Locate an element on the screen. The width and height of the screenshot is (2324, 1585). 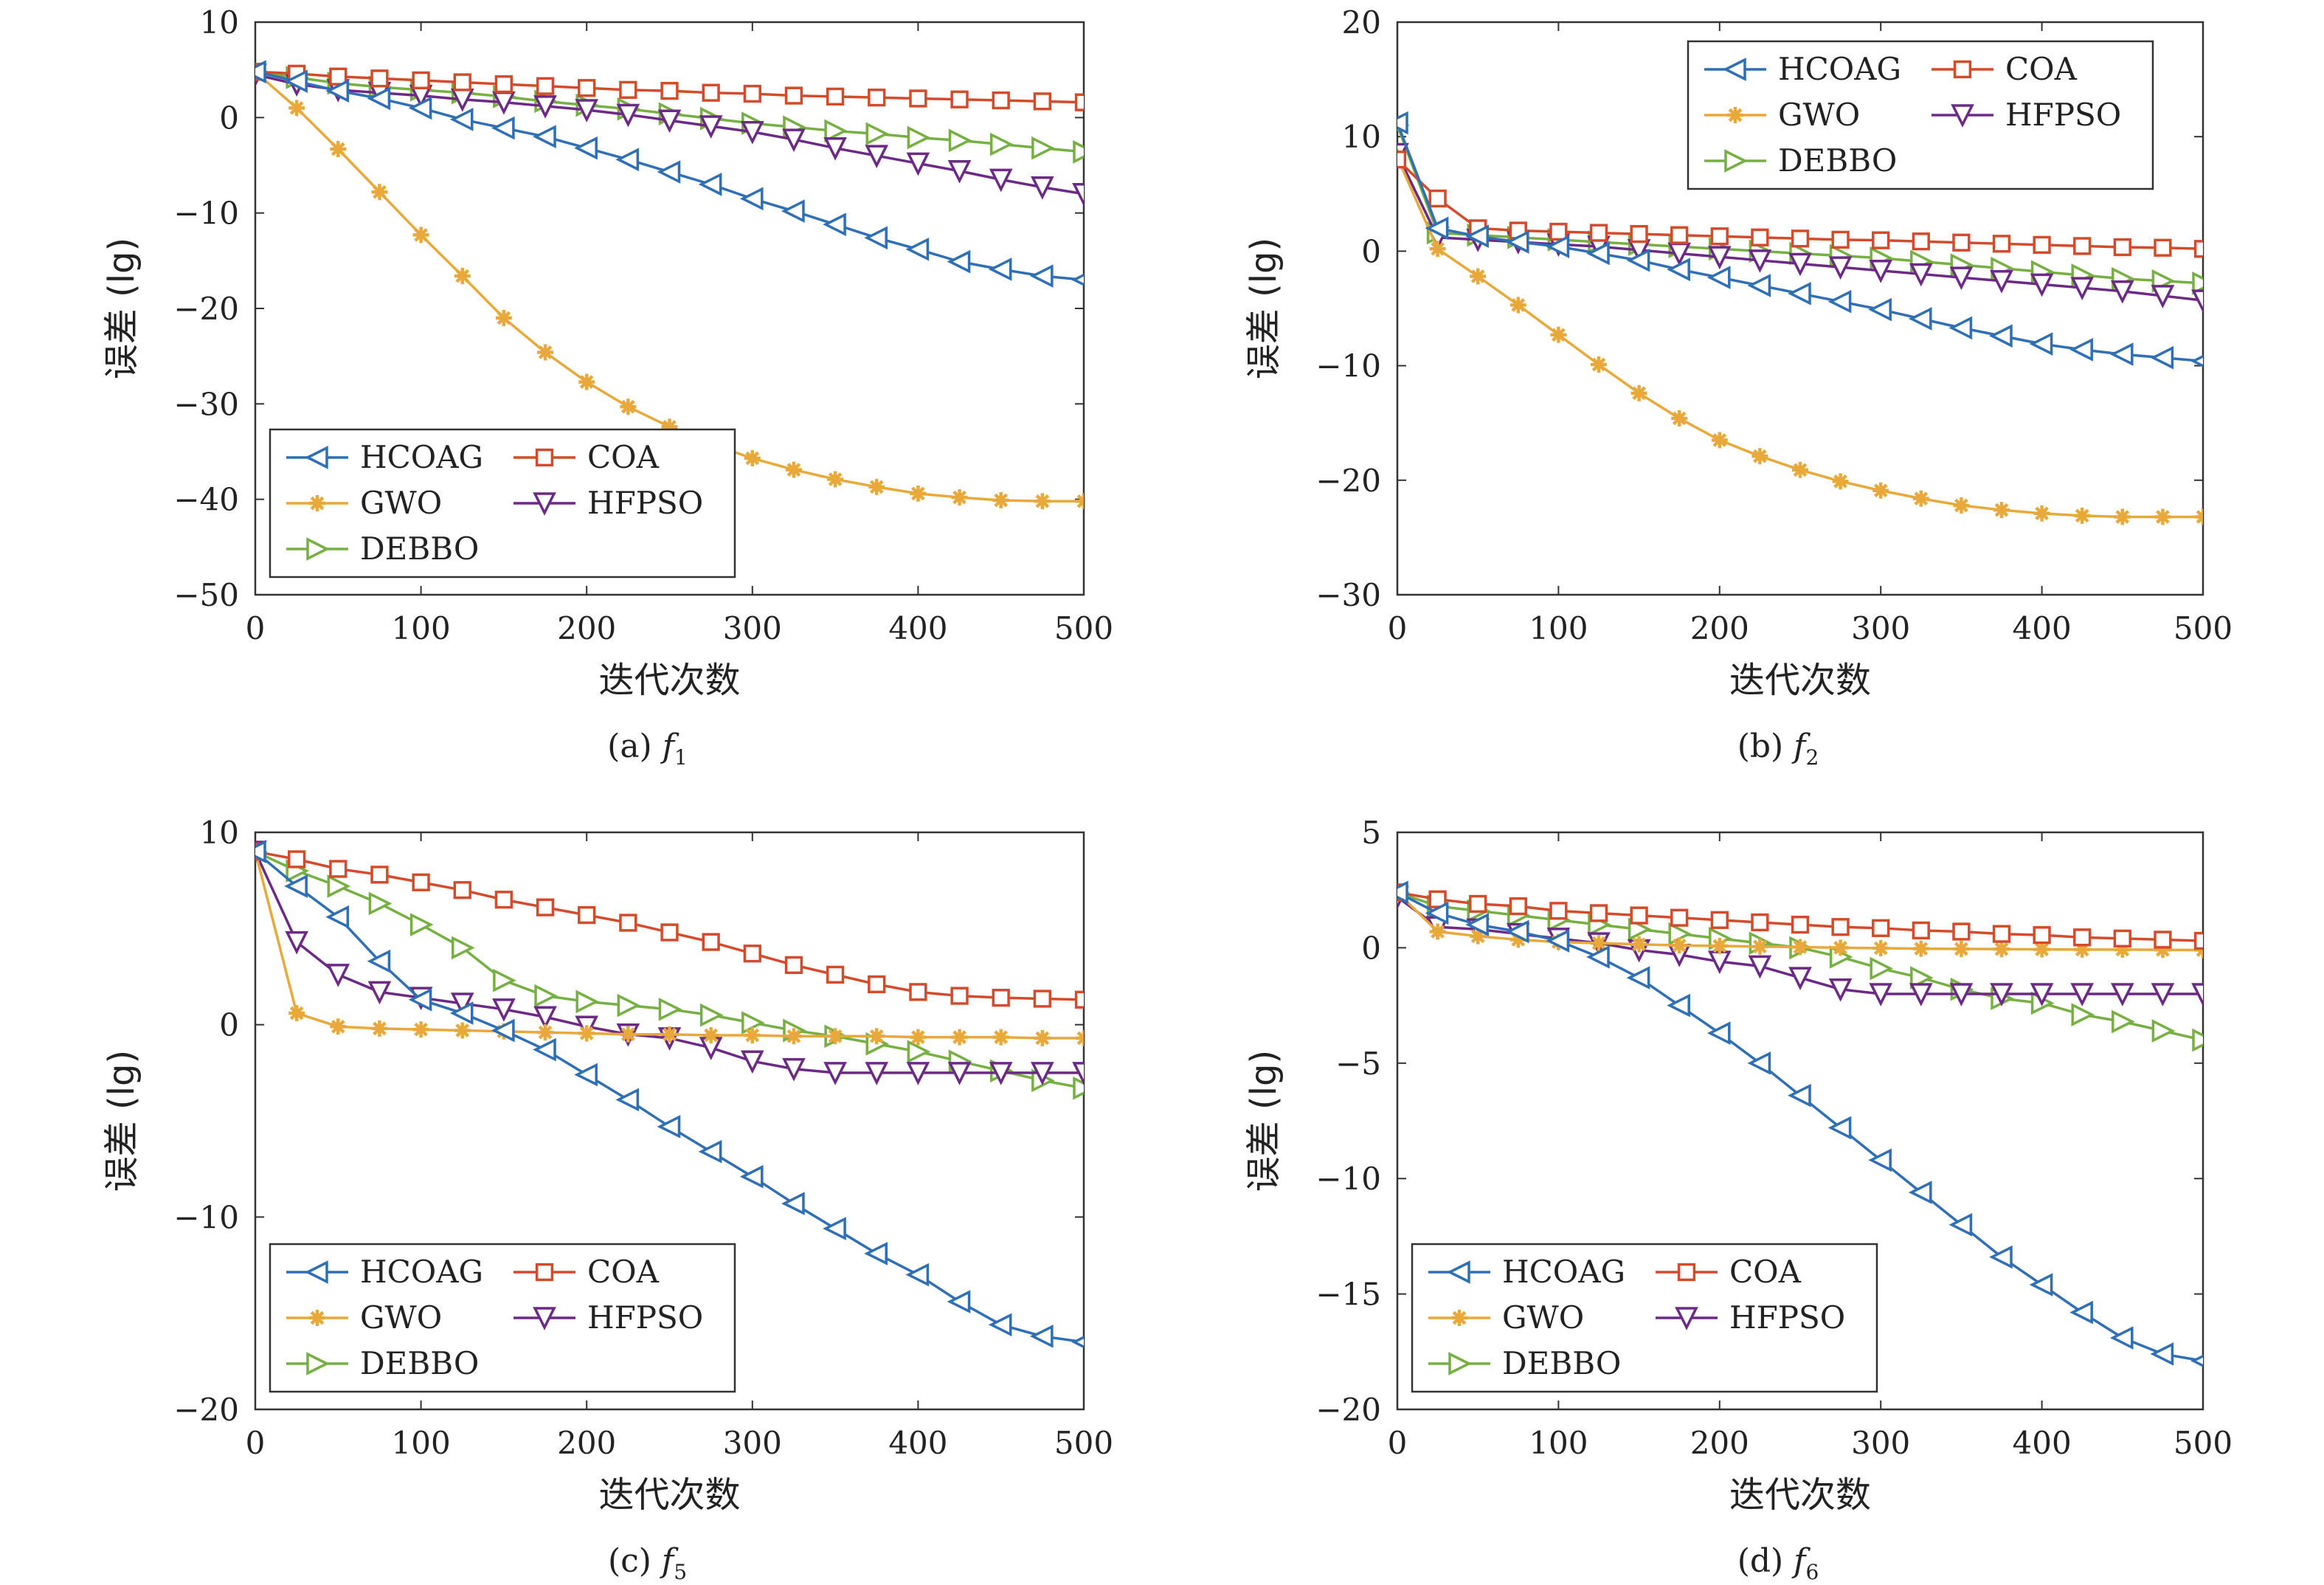
y-tick-label: 0 is located at coordinates (229, 118).